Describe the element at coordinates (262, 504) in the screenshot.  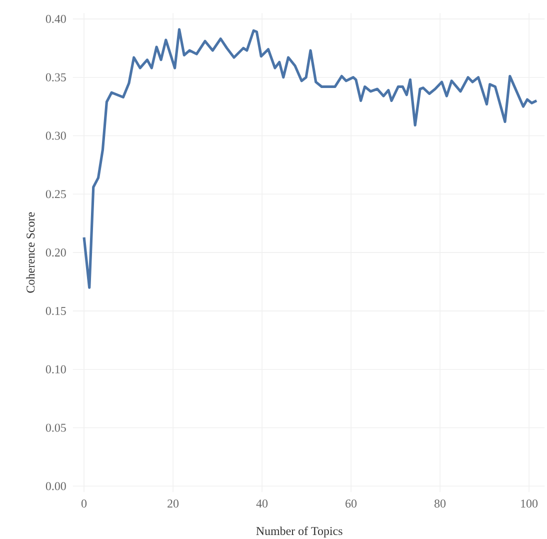
I see `x-tick-label: 40` at that location.